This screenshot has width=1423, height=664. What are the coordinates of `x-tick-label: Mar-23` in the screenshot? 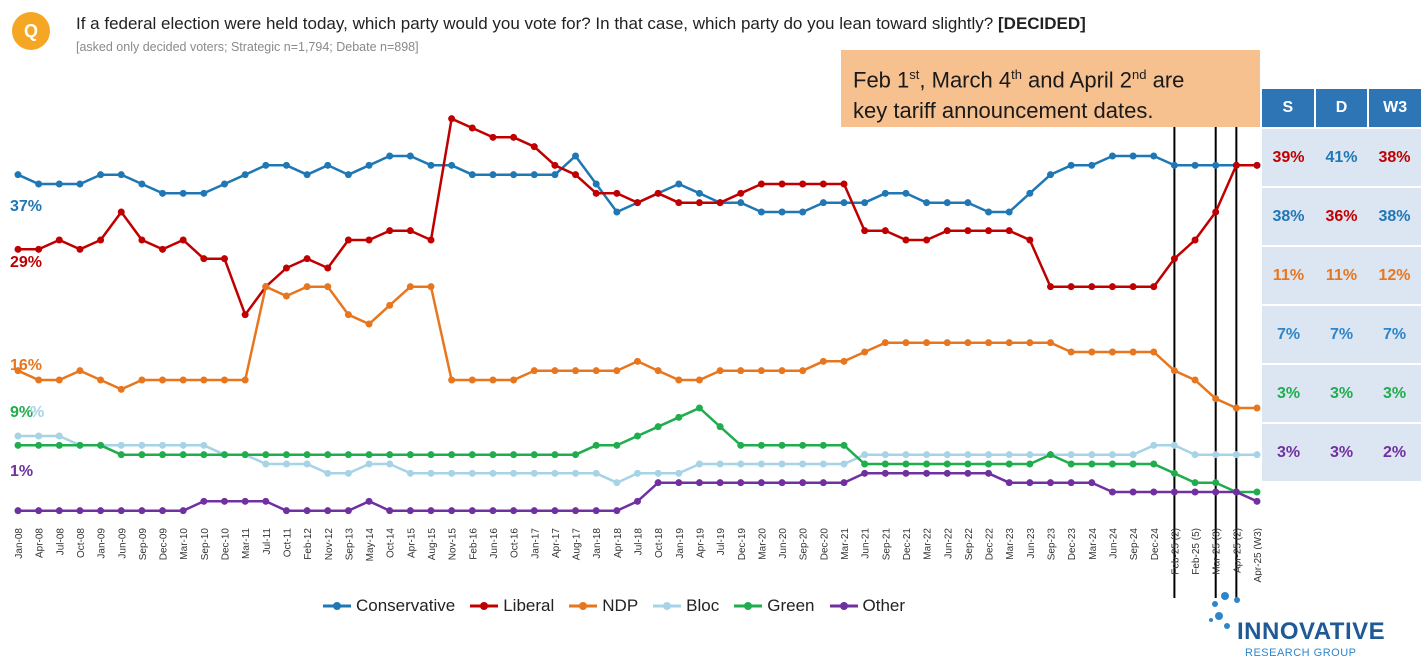 It's located at (1010, 544).